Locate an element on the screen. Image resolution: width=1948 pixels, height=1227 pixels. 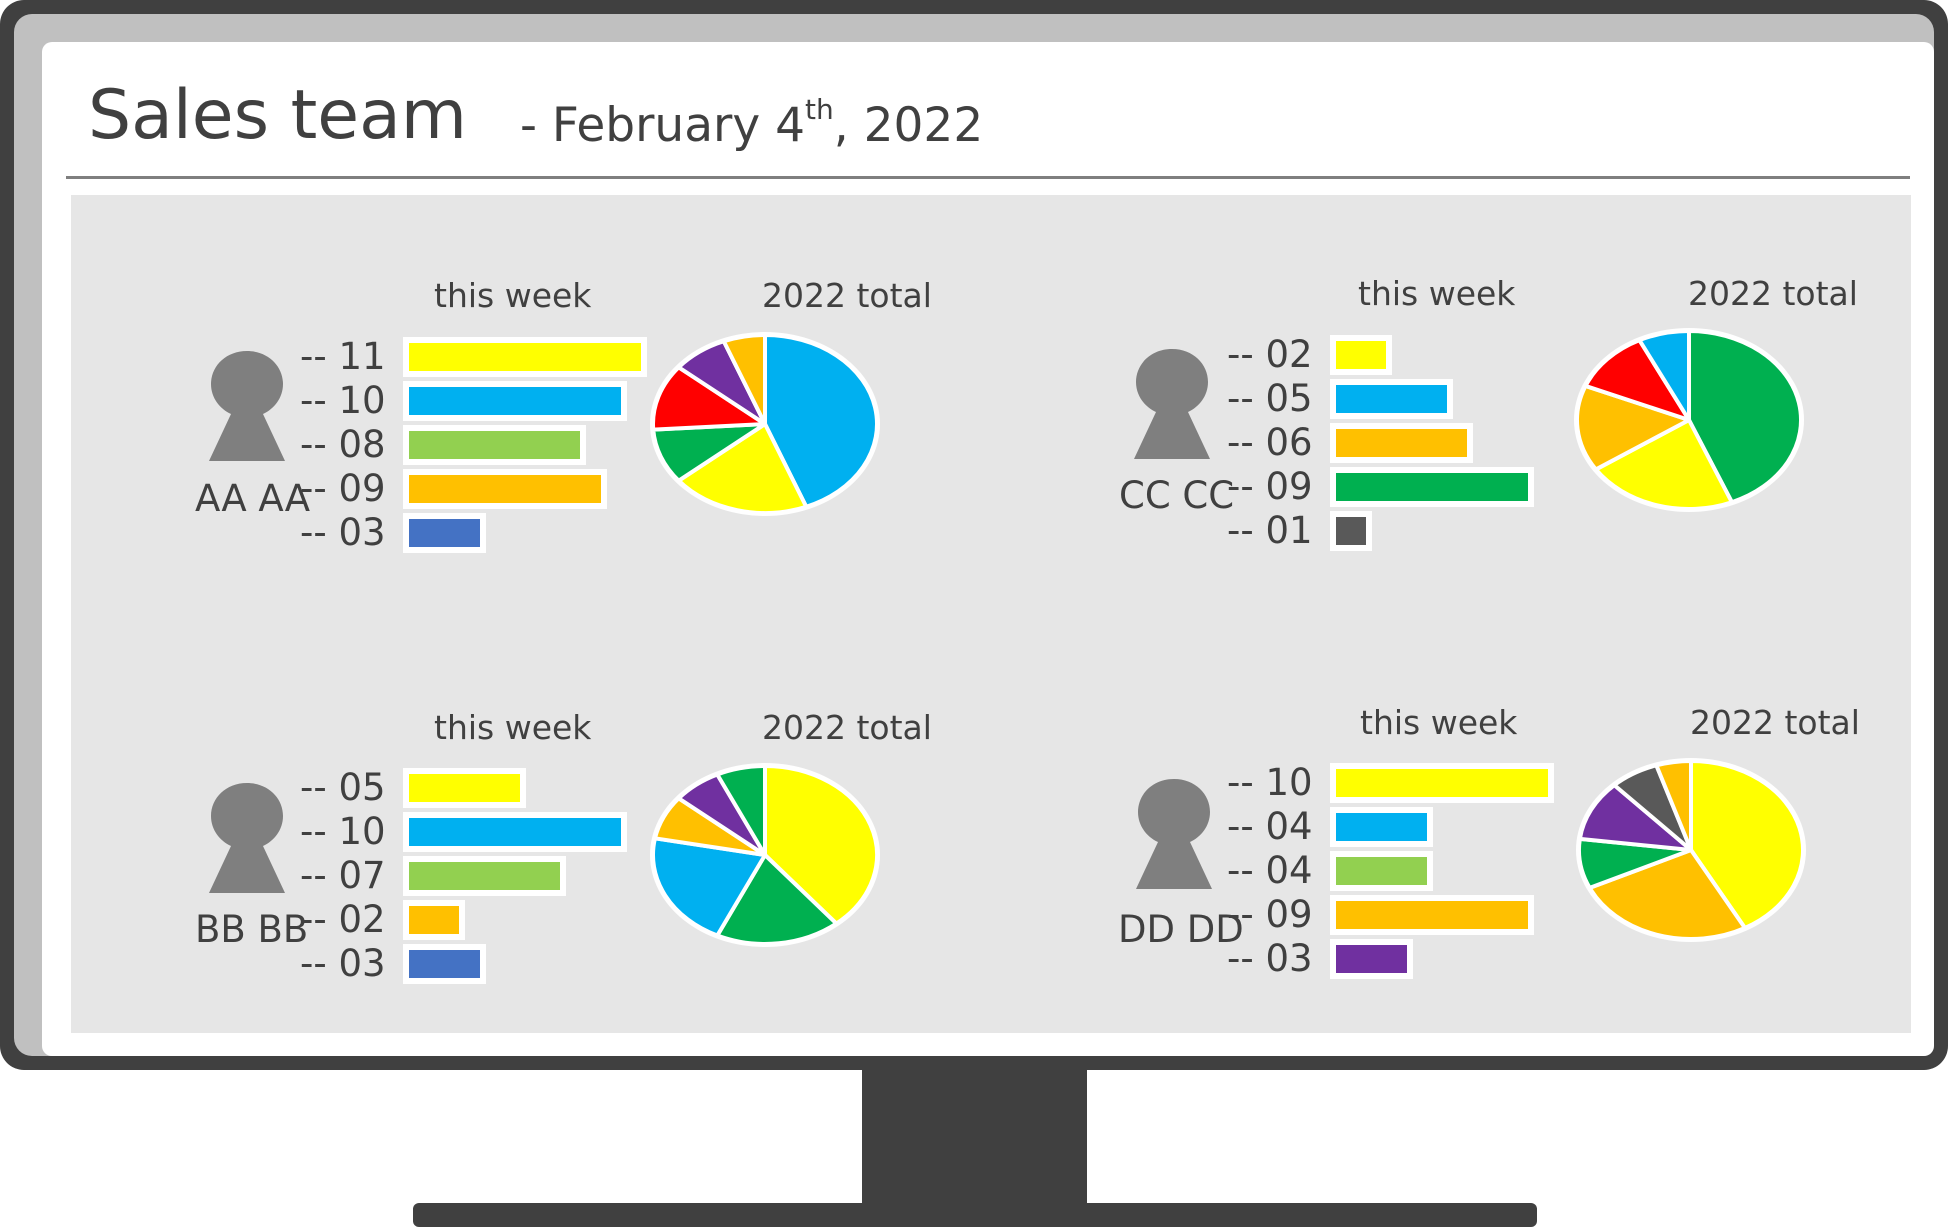
bar-label: -- 11 is located at coordinates (343, 356).